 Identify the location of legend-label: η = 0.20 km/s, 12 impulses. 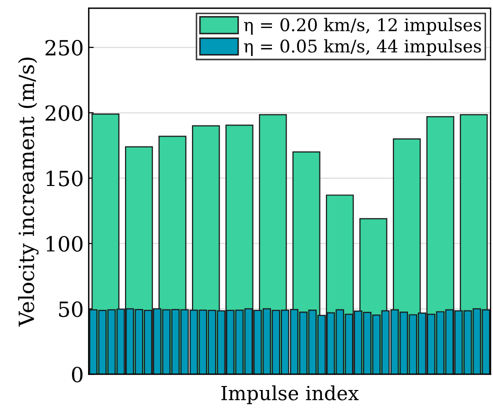
(362, 26).